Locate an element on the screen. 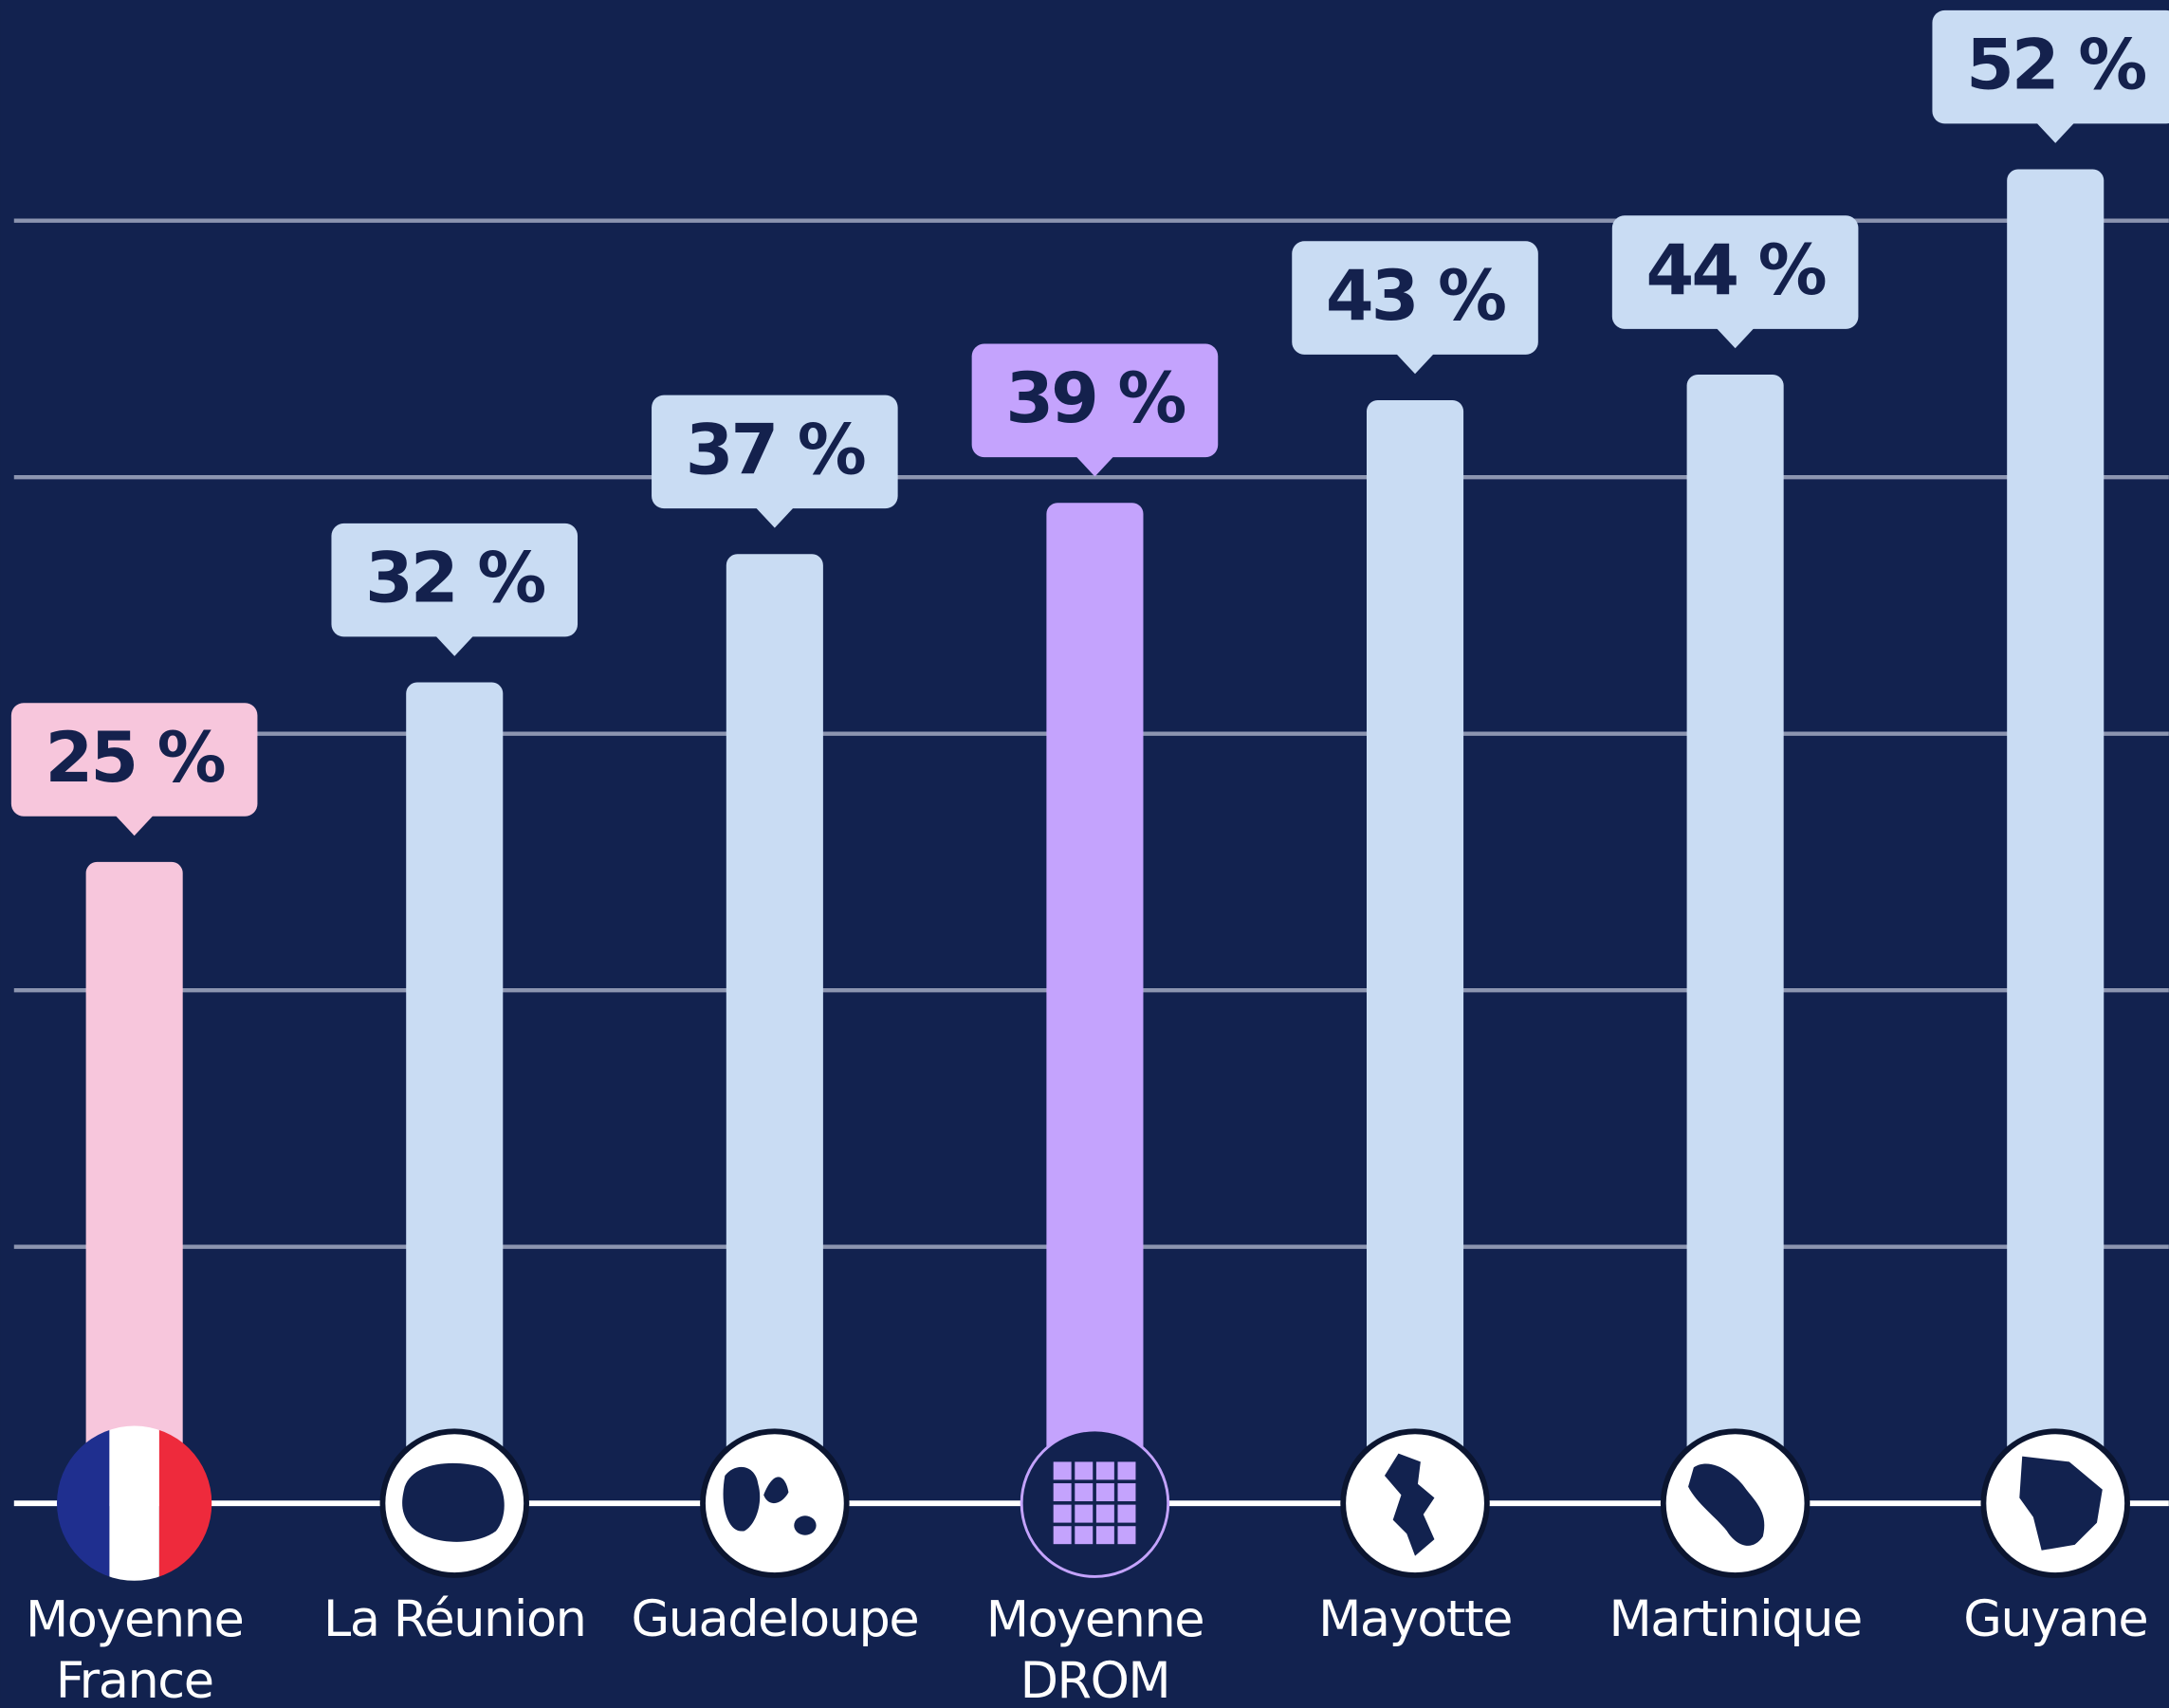 The image size is (2169, 1708). flag-white is located at coordinates (134, 1503).